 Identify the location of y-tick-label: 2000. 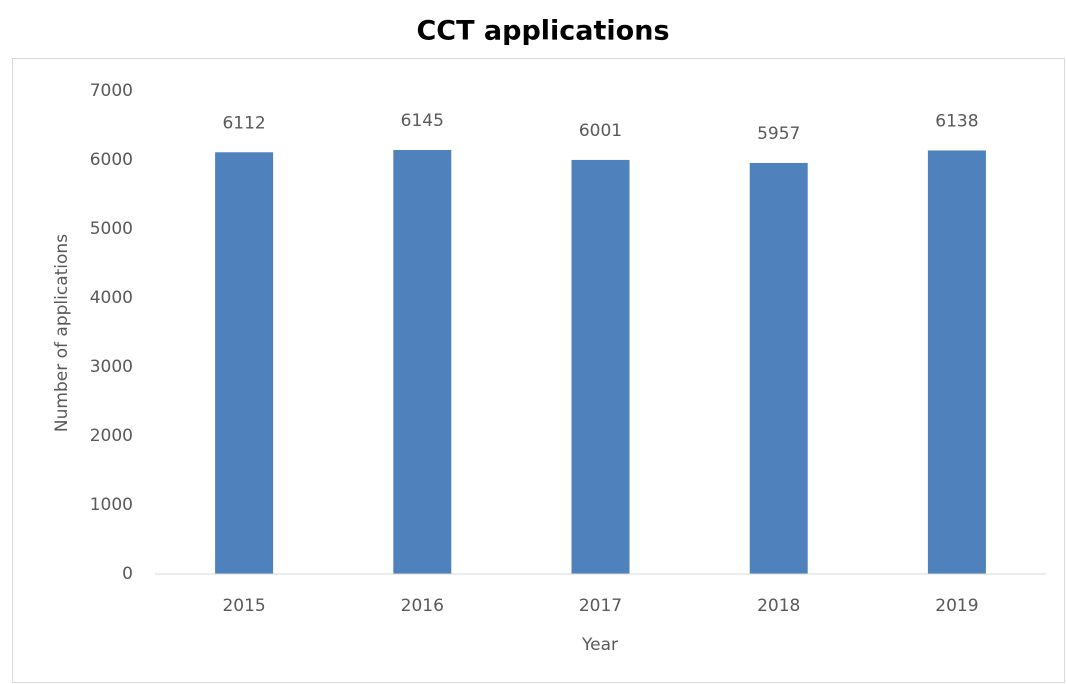
(111, 436).